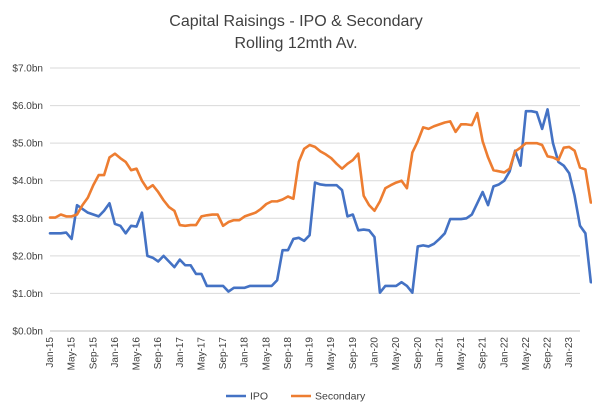 This screenshot has width=592, height=409. Describe the element at coordinates (27, 294) in the screenshot. I see `y-tick-label: $1.0bn` at that location.